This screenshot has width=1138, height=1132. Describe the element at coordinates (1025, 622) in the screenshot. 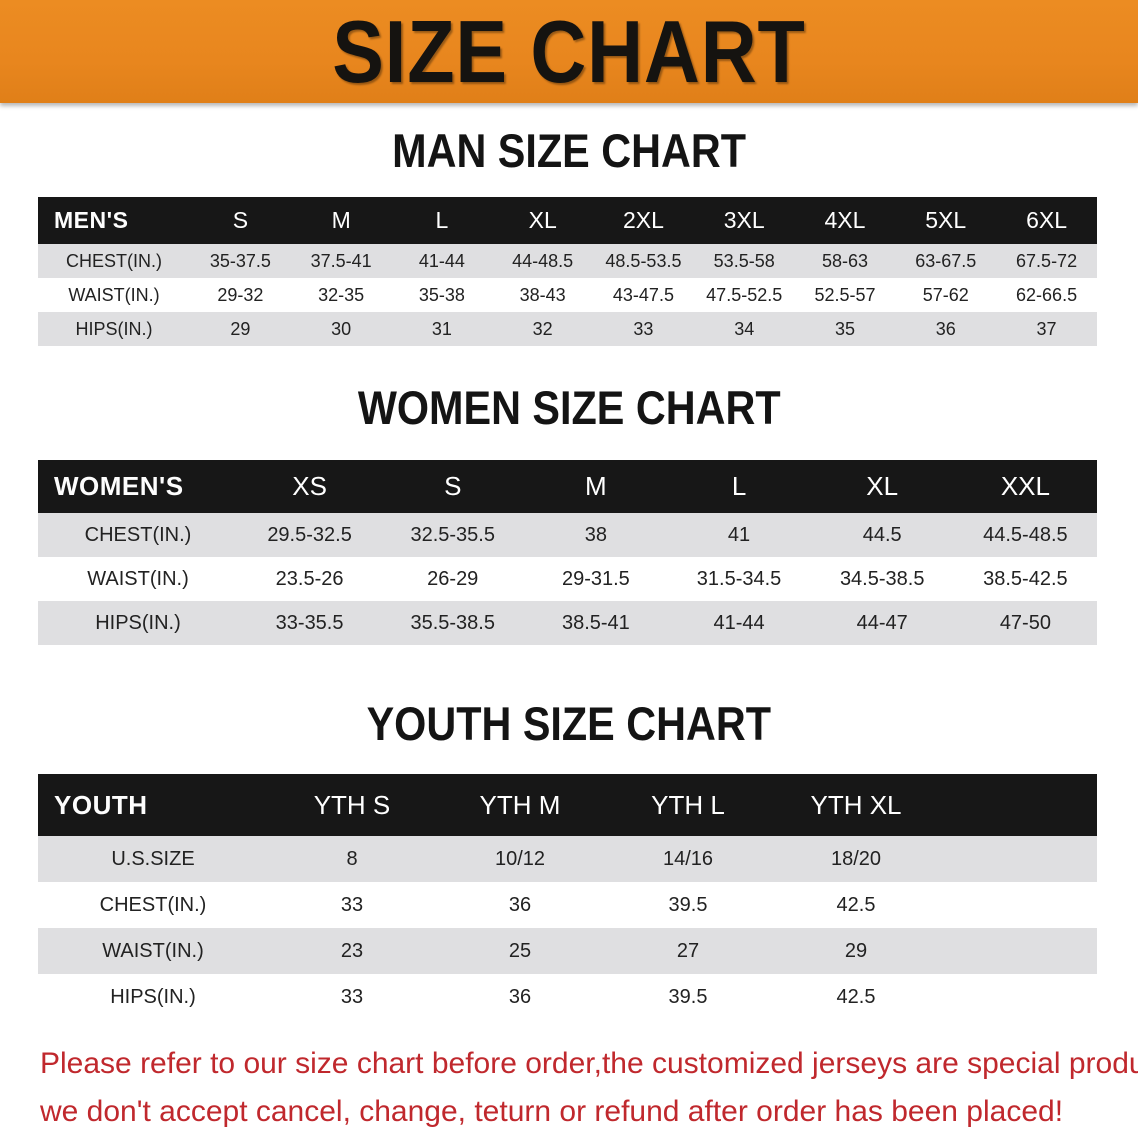

I see `size-value-cell: 47-50` at that location.